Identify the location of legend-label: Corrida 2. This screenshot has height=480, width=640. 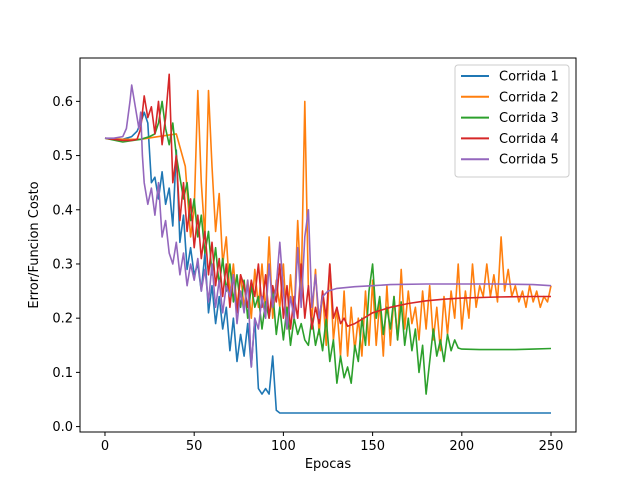
(529, 97).